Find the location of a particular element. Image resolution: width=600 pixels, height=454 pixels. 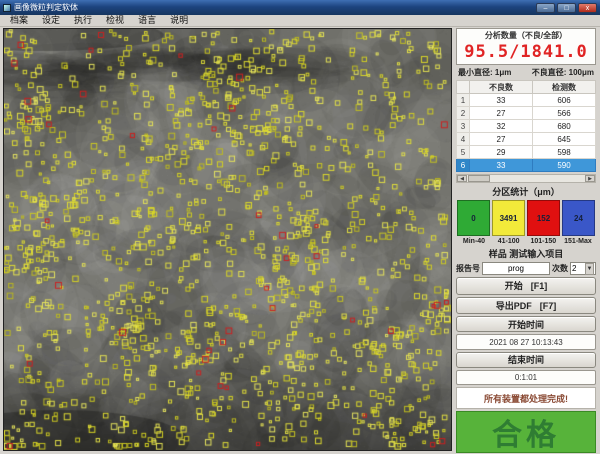

detected-cell: 606 is located at coordinates (564, 100).